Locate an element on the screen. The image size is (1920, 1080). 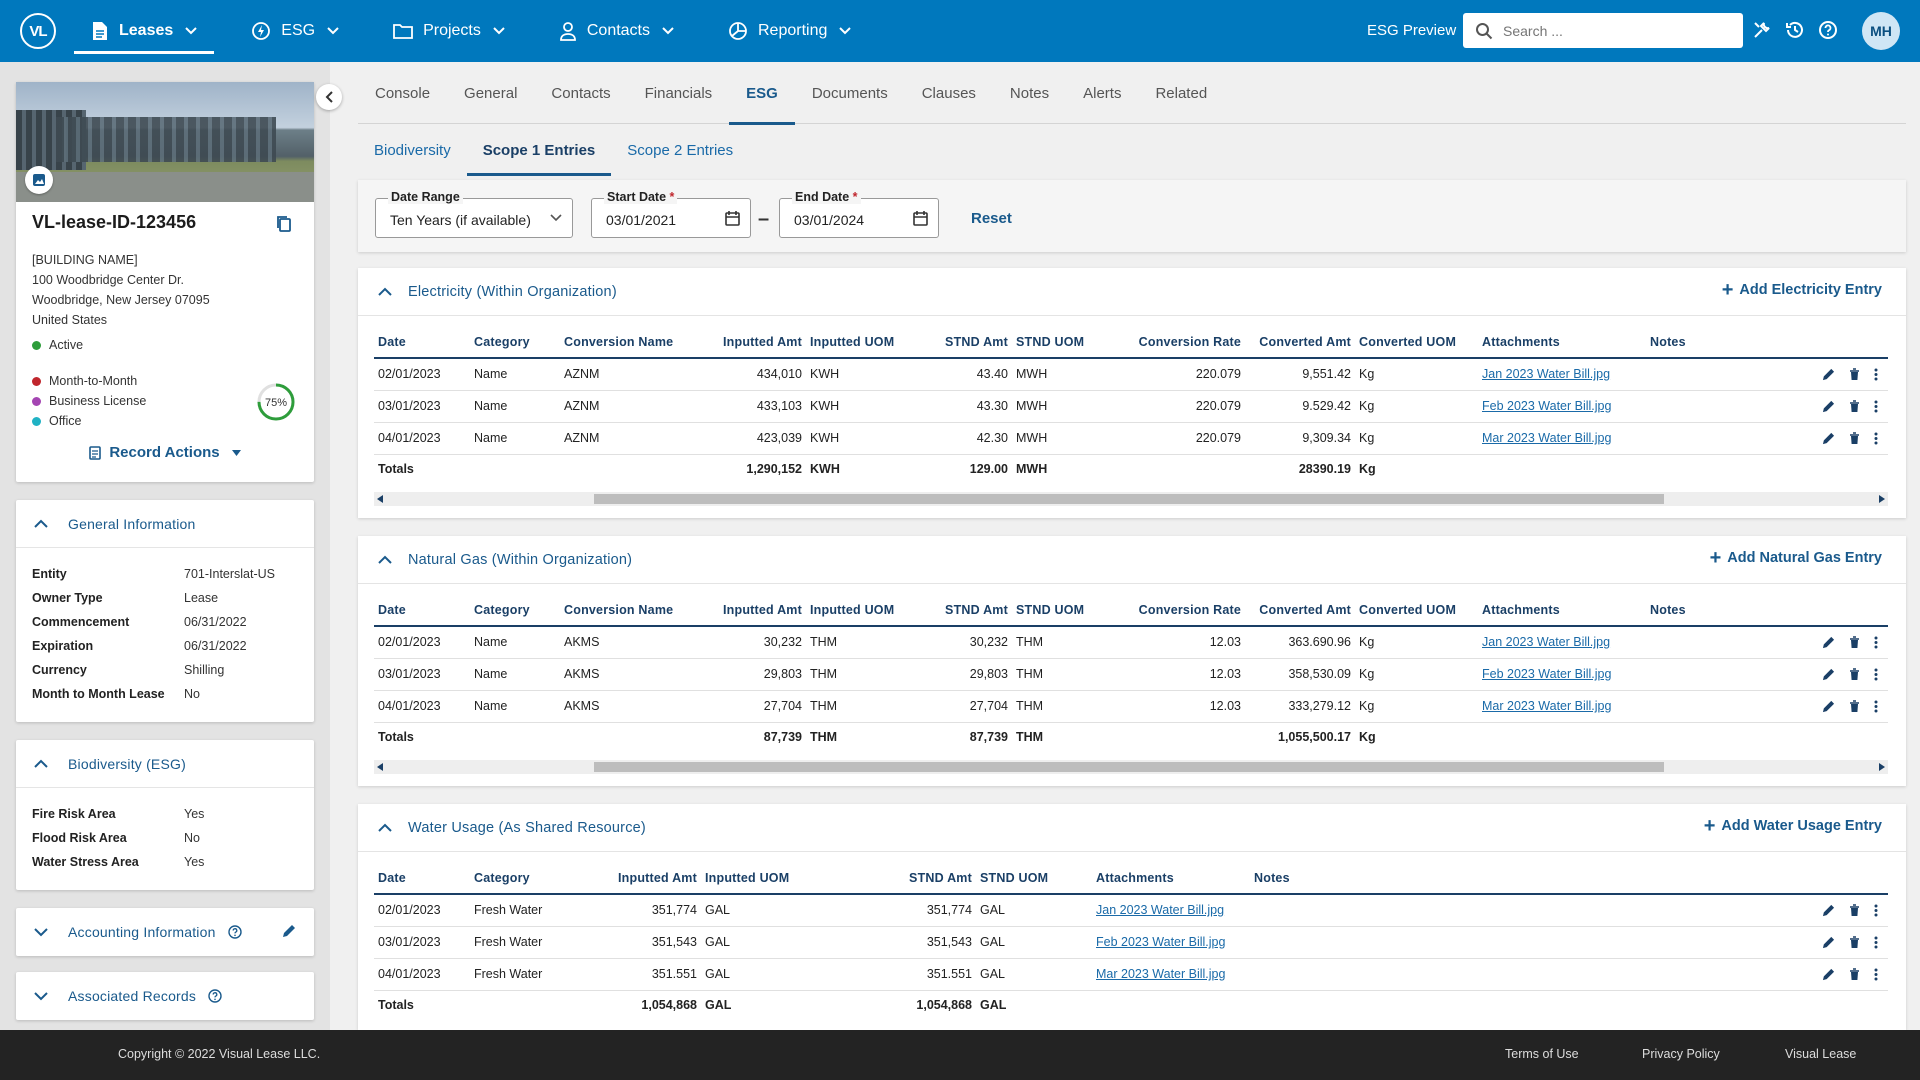
end-date-field: End Date * 03/01/2024 is located at coordinates (859, 214).